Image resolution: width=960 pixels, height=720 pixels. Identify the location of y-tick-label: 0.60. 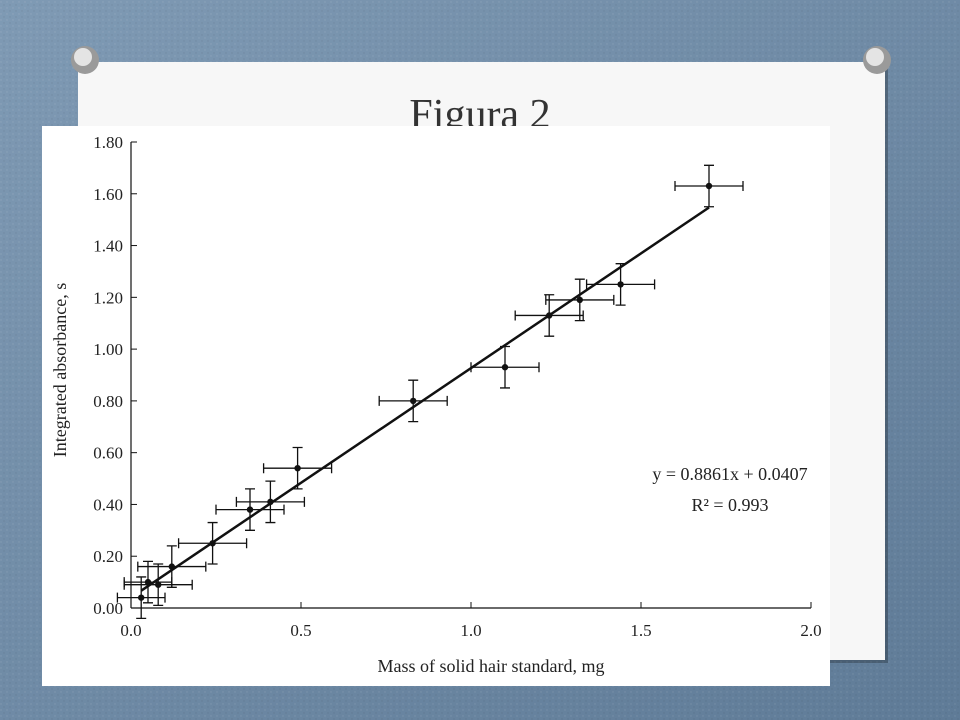
(108, 453).